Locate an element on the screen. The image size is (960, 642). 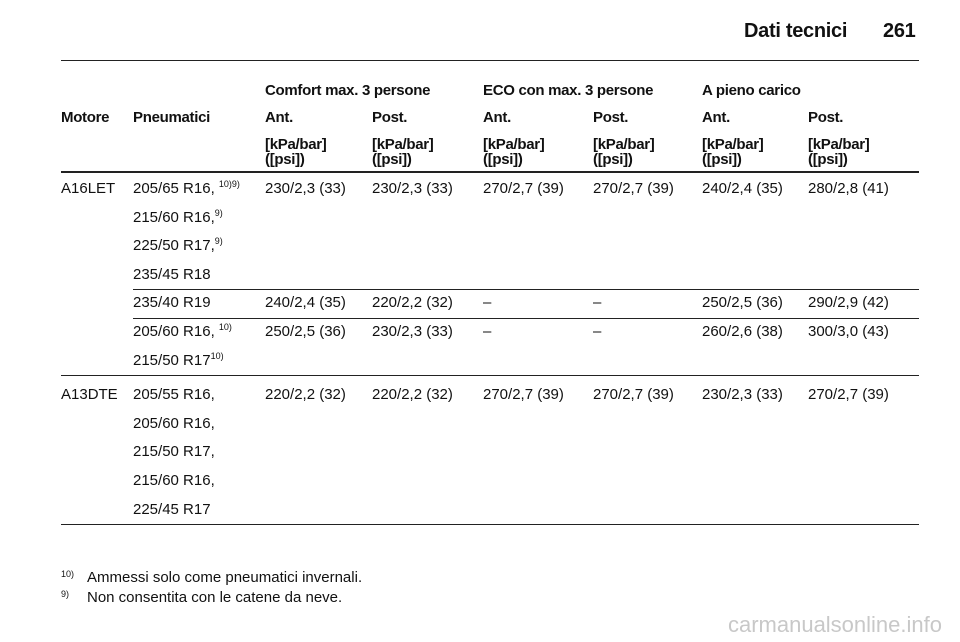
tire-text: 205/55 R16, is located at coordinates (174, 395).